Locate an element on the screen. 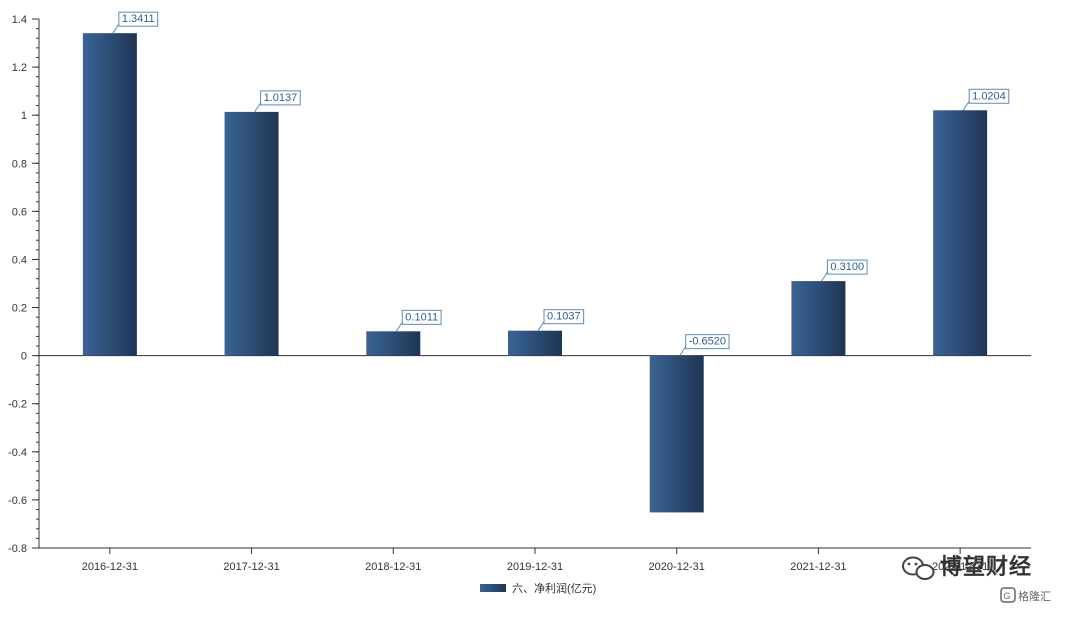 The width and height of the screenshot is (1075, 618). data-label-text: 1.0137 is located at coordinates (281, 98).